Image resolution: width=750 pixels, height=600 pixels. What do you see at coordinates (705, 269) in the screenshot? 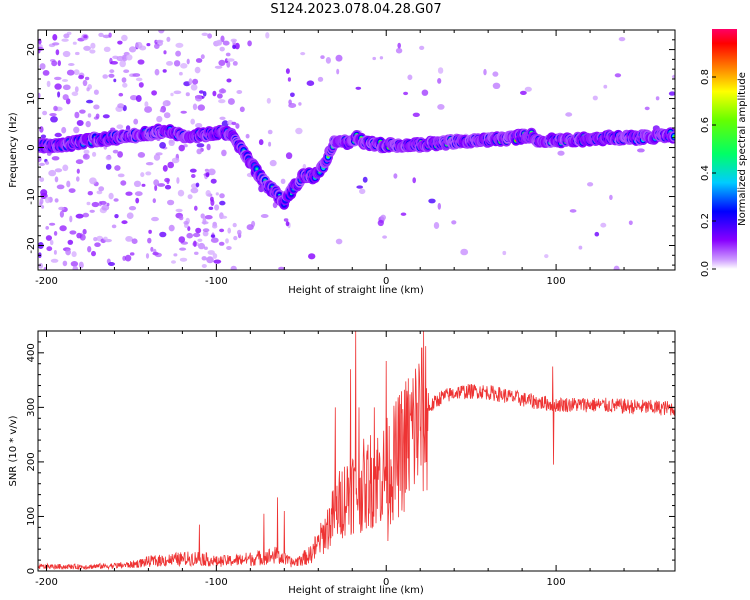
I see `colorbar-tick-label: 0.0` at bounding box center [705, 269].